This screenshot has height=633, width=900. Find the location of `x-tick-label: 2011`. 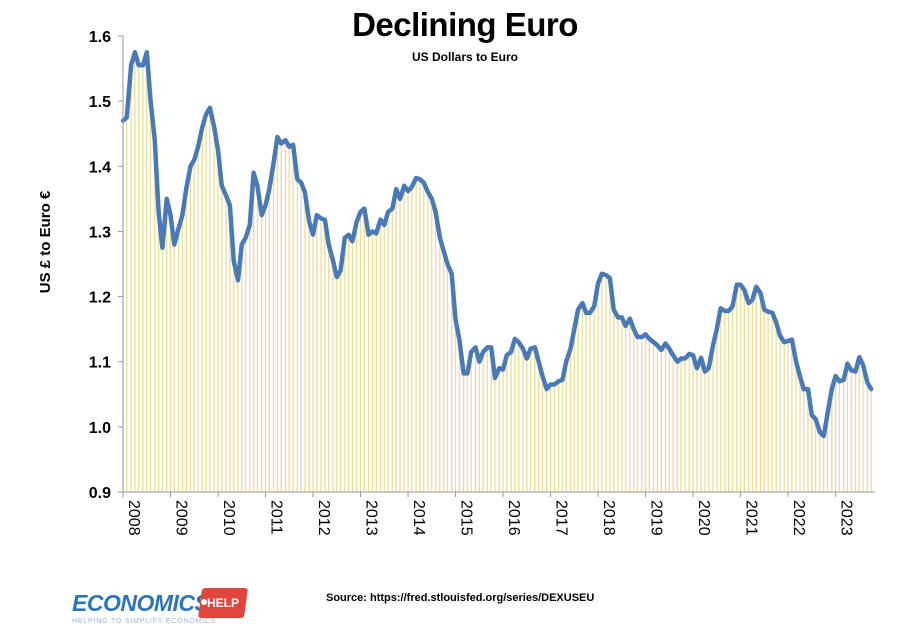

x-tick-label: 2011 is located at coordinates (276, 517).